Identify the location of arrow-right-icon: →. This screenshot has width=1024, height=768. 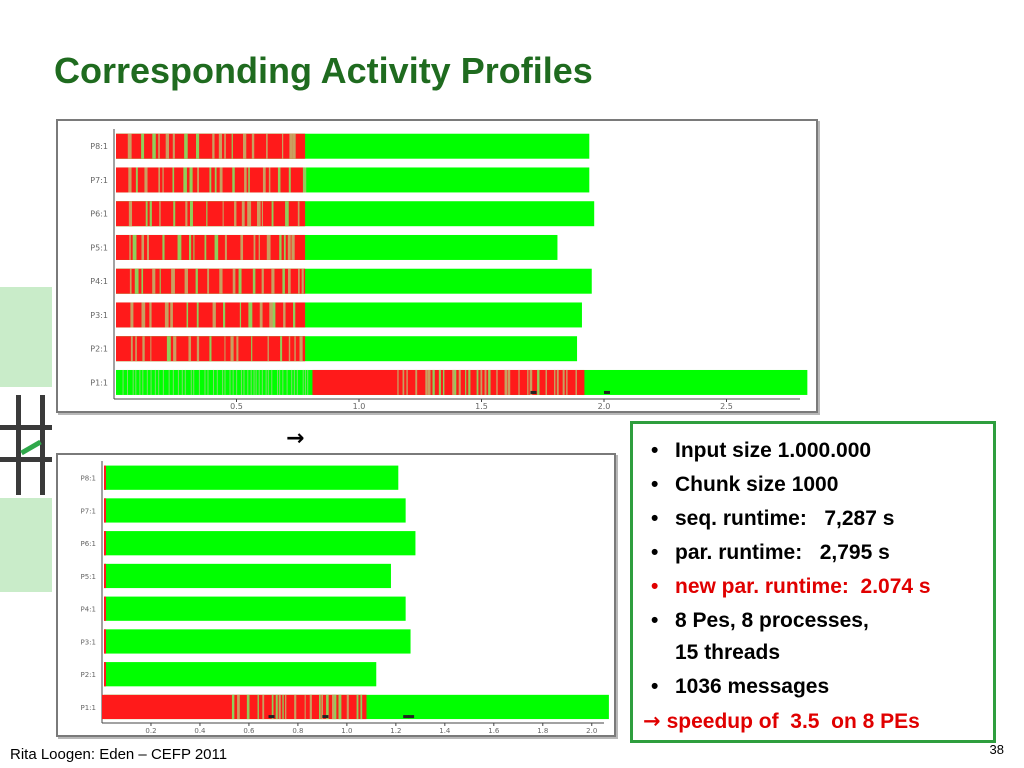
(652, 721).